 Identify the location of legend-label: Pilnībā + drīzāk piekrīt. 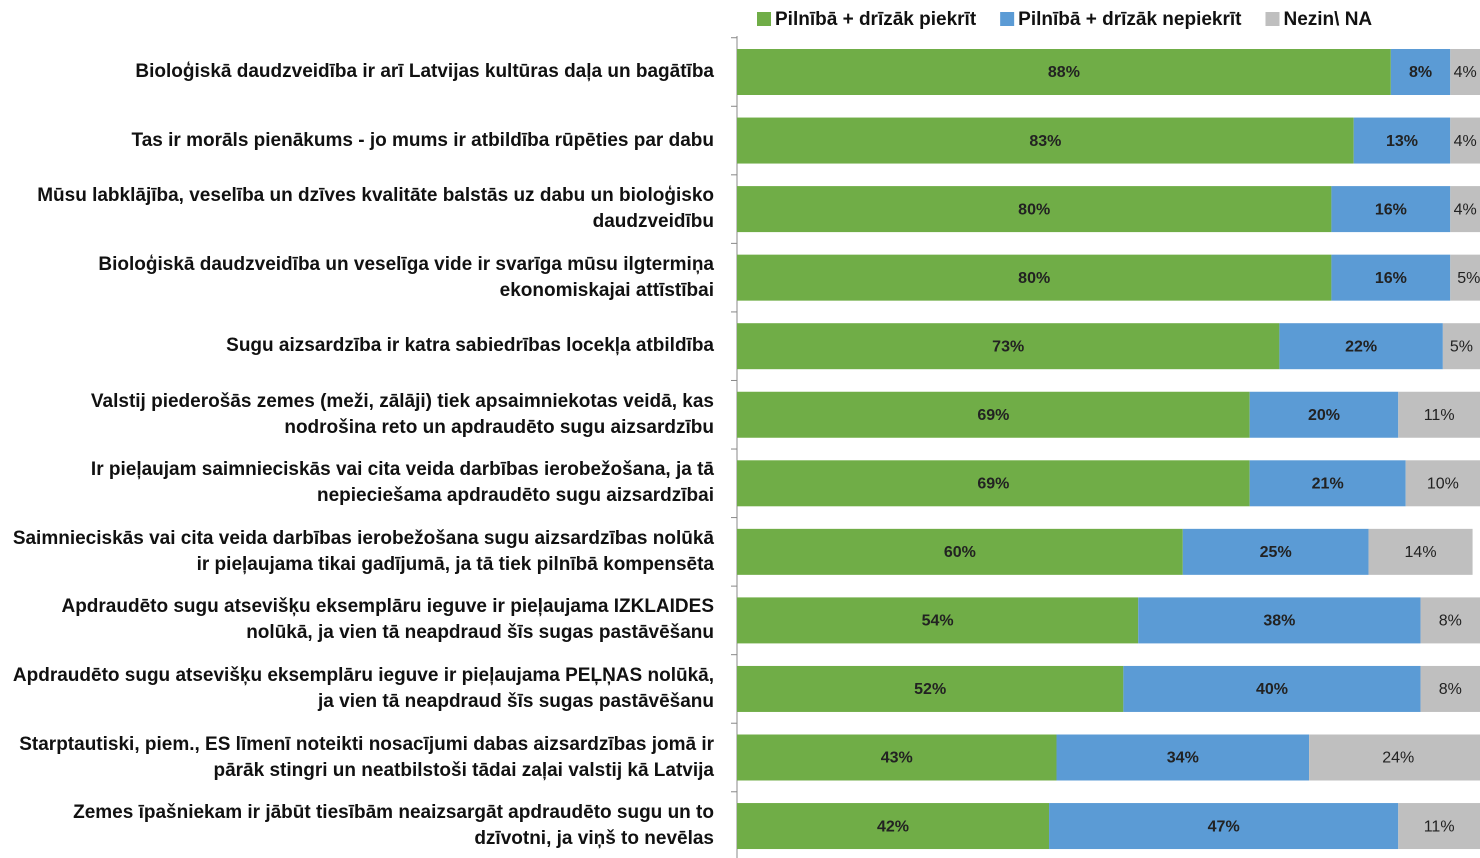
(876, 19).